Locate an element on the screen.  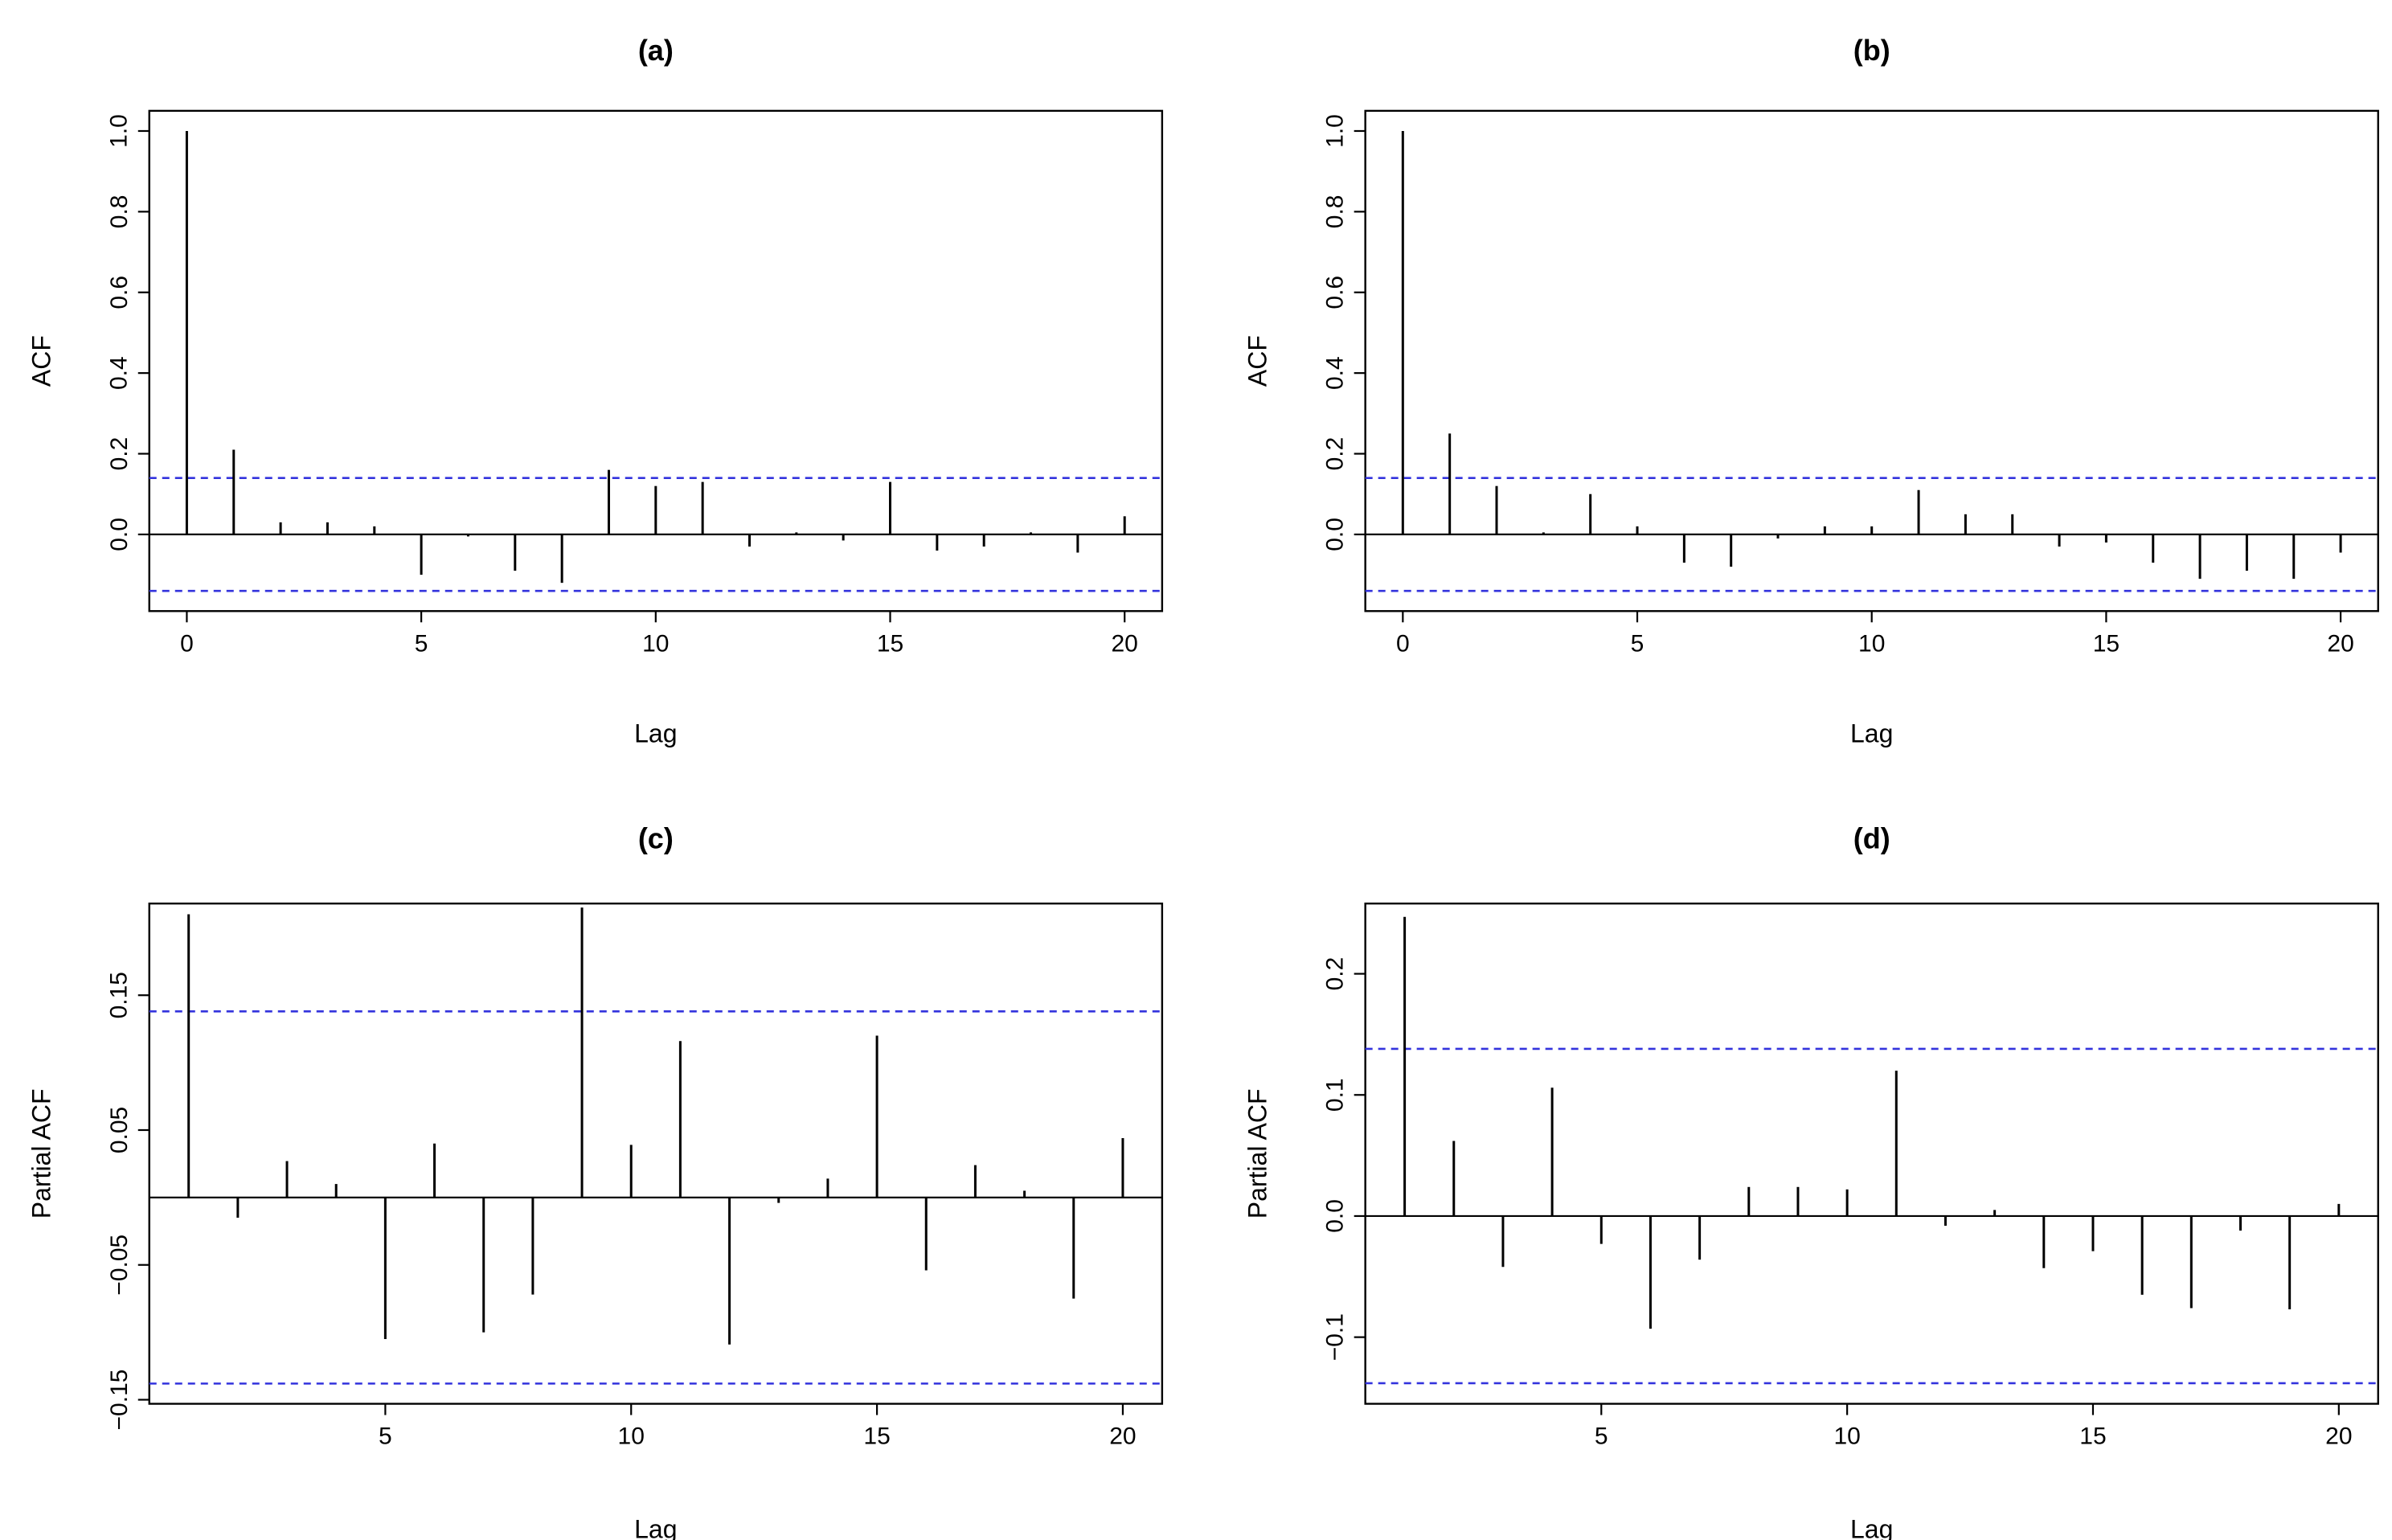
y-tick-label: 0.05 is located at coordinates (119, 1130).